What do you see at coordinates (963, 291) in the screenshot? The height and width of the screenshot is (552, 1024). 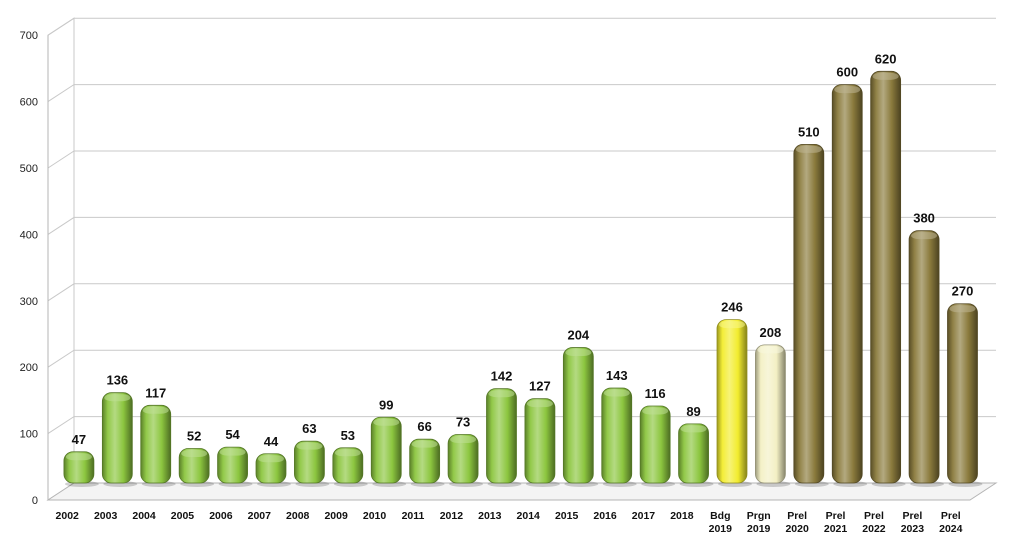 I see `data-label: 270` at bounding box center [963, 291].